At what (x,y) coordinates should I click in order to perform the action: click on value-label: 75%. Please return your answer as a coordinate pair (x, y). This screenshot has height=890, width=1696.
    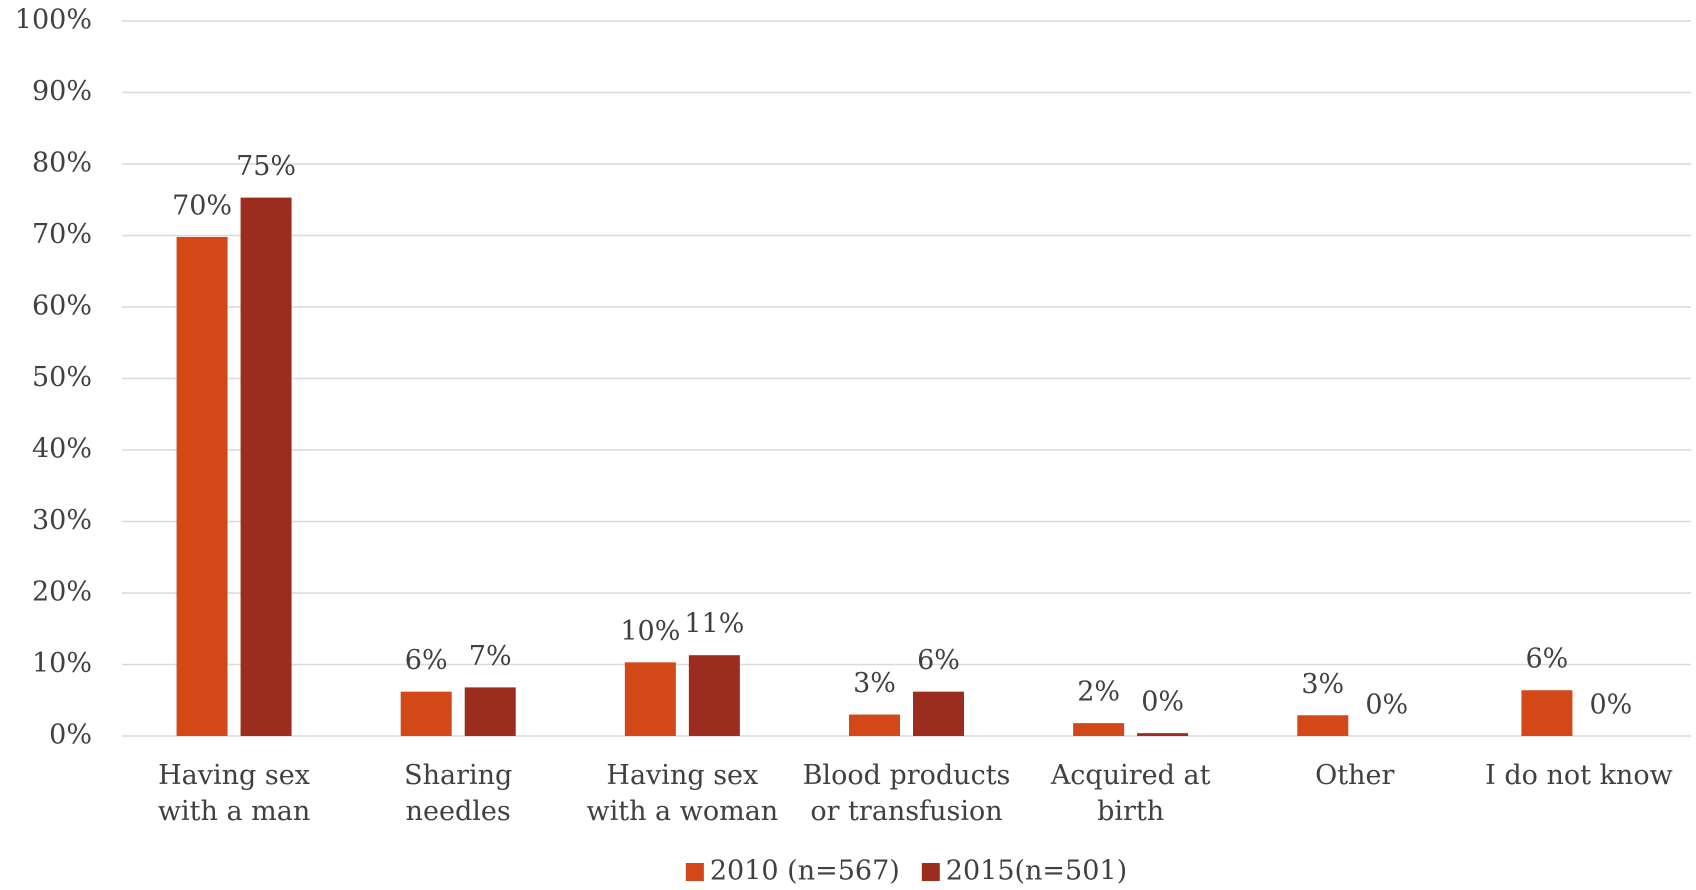
    Looking at the image, I should click on (266, 166).